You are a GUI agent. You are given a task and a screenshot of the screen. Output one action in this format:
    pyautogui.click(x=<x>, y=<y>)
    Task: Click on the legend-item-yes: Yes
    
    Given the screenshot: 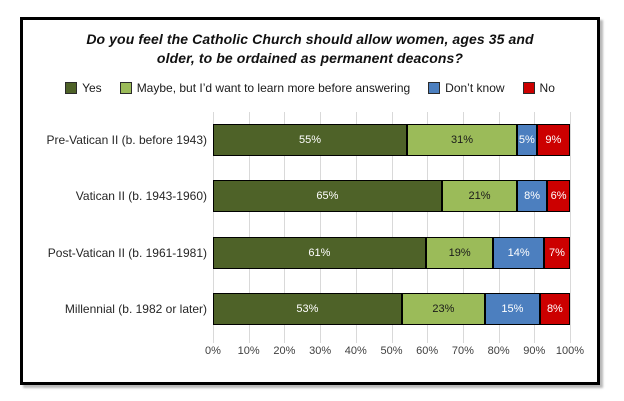 What is the action you would take?
    pyautogui.click(x=83, y=88)
    